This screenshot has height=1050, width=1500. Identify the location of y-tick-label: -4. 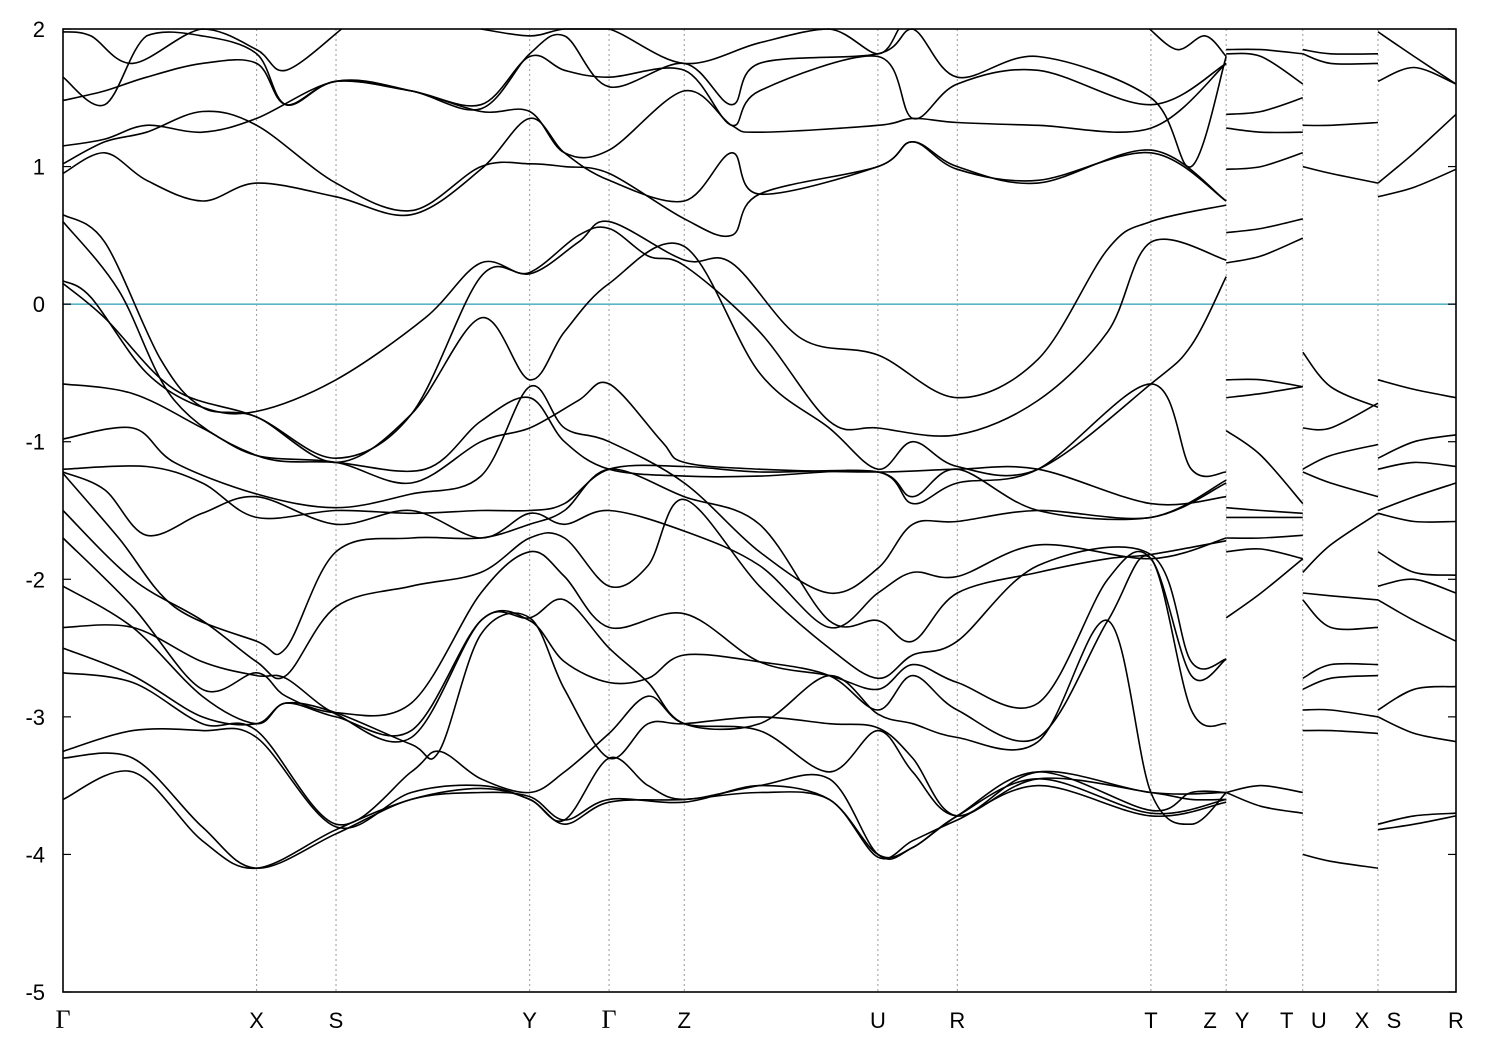
(35, 854).